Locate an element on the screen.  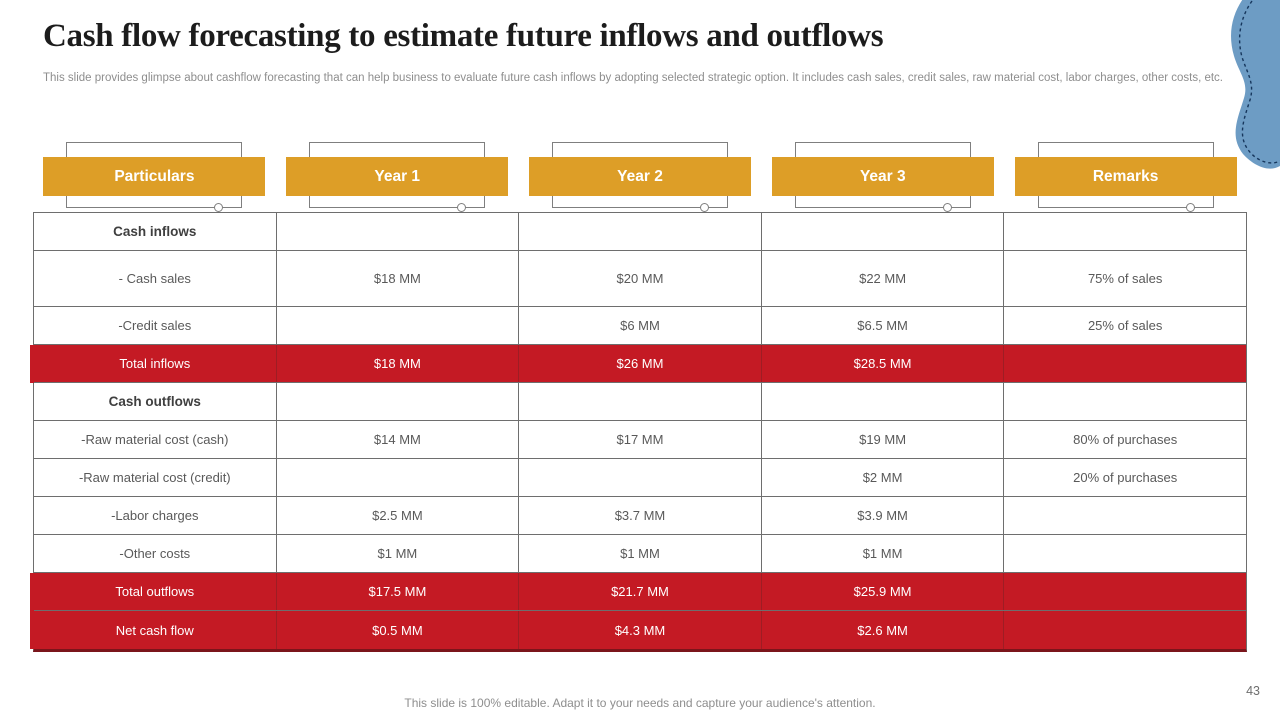
value-cell: $21.7 MM is located at coordinates (640, 591).